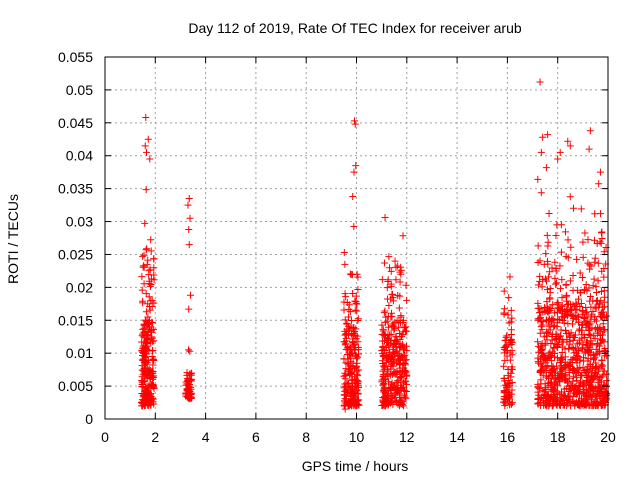  What do you see at coordinates (155, 437) in the screenshot?
I see `x-tick-label: 2` at bounding box center [155, 437].